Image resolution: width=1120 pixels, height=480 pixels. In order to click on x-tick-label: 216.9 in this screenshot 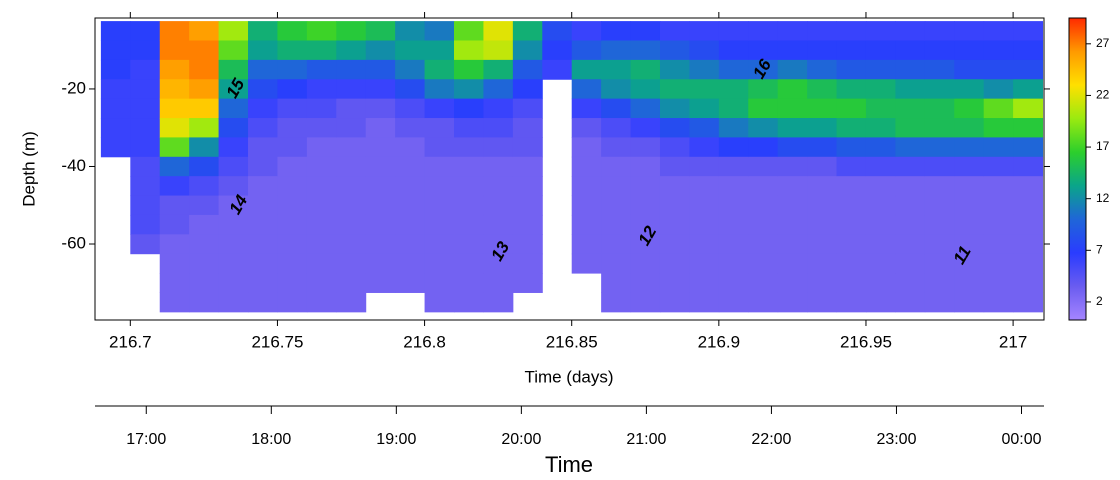, I will do `click(719, 341)`.